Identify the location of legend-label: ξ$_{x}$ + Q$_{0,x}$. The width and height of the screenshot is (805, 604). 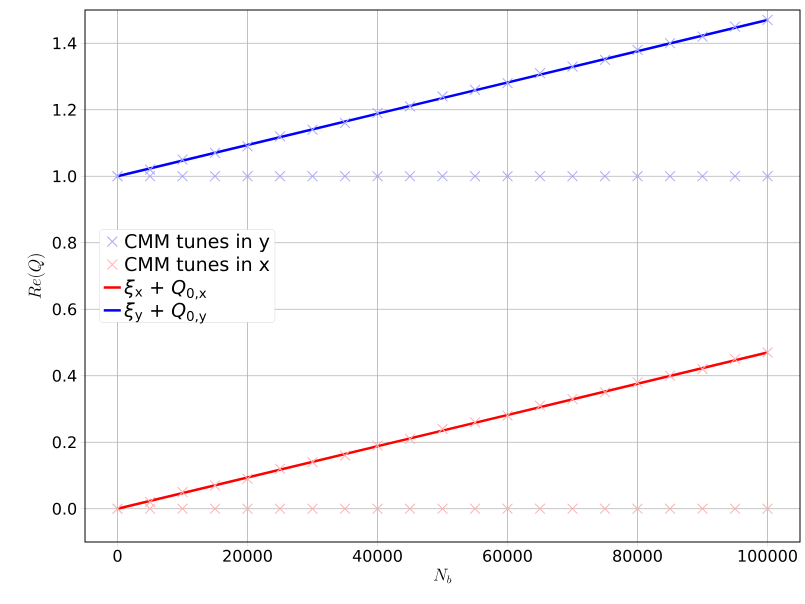
(165, 289).